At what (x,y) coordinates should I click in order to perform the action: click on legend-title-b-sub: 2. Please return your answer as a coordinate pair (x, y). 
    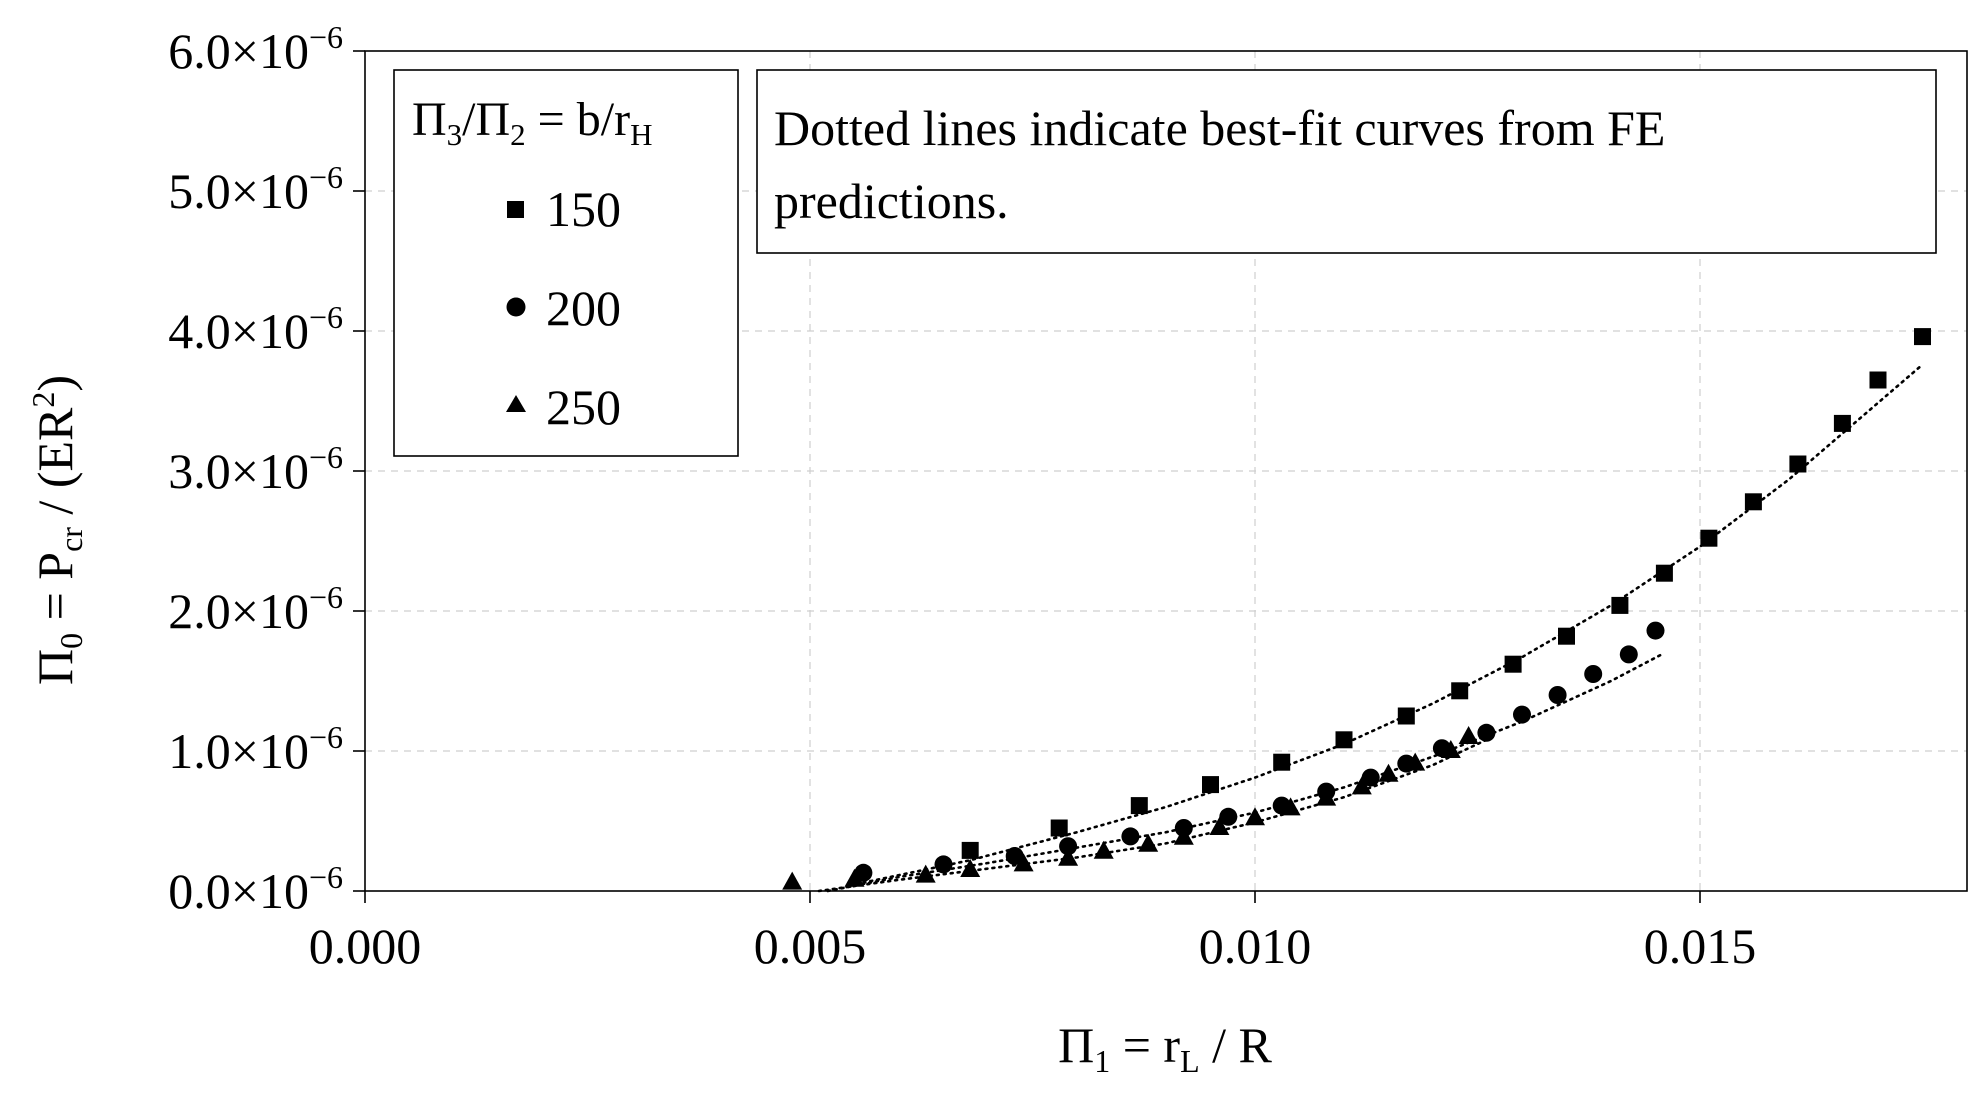
    Looking at the image, I should click on (518, 134).